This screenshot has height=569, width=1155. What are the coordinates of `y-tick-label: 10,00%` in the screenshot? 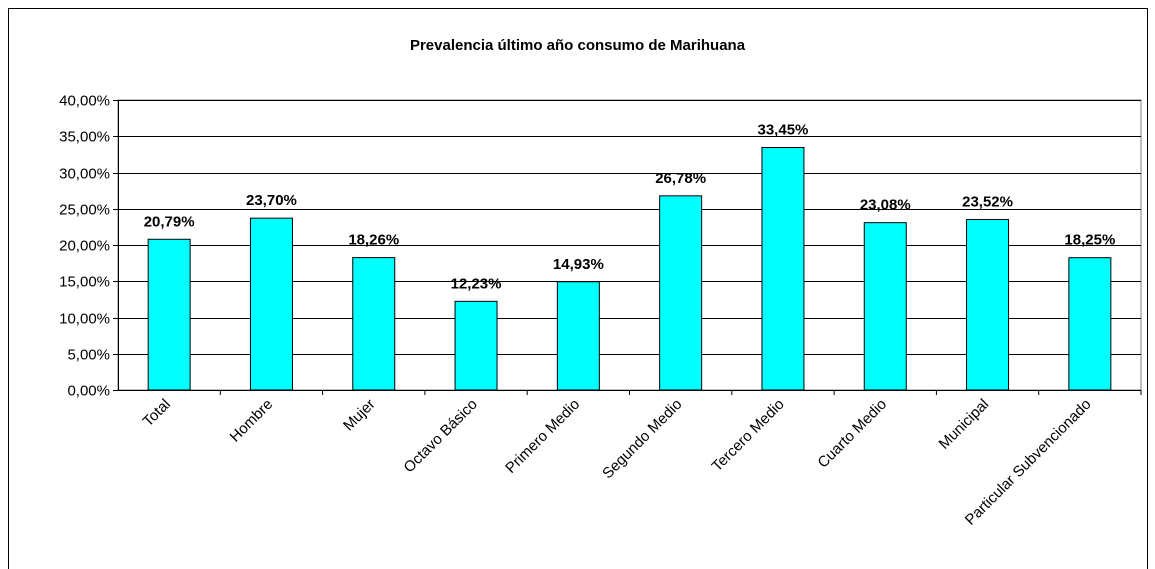 It's located at (84, 319).